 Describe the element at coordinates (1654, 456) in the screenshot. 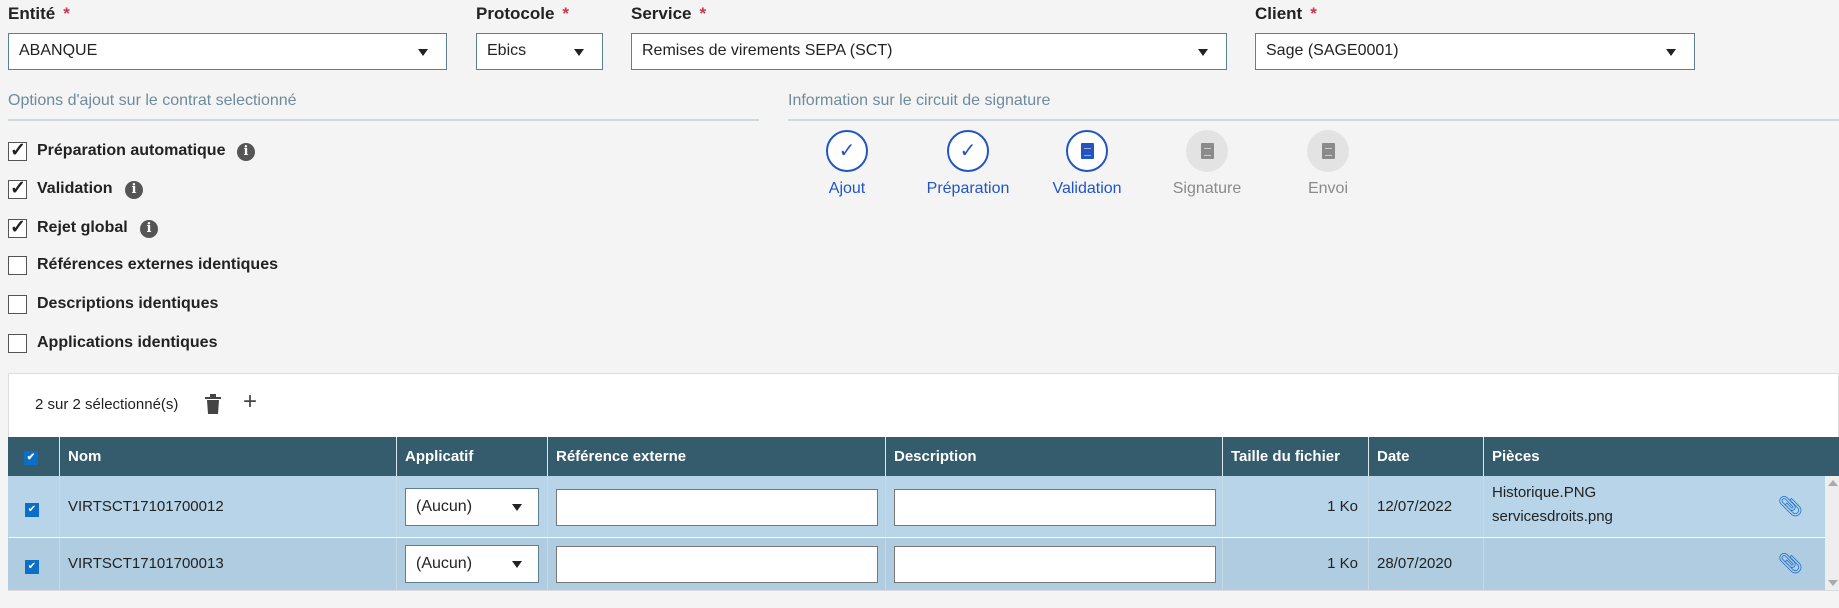

I see `column-header: Pièces` at that location.